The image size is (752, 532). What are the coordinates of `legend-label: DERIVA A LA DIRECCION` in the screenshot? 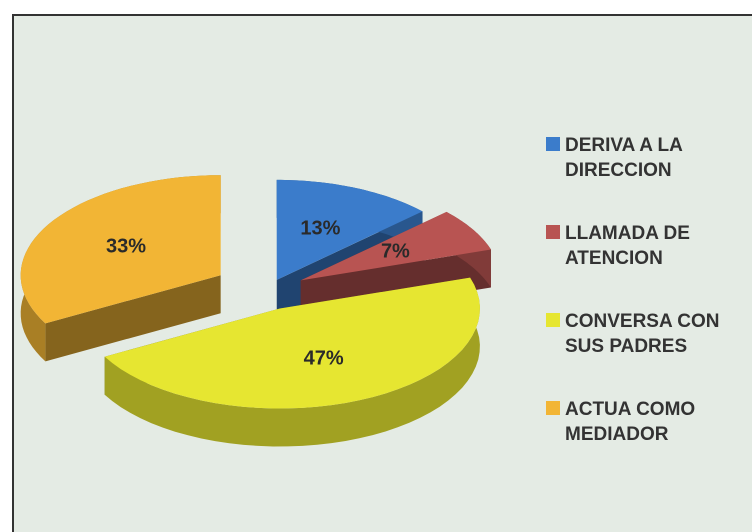 It's located at (624, 158).